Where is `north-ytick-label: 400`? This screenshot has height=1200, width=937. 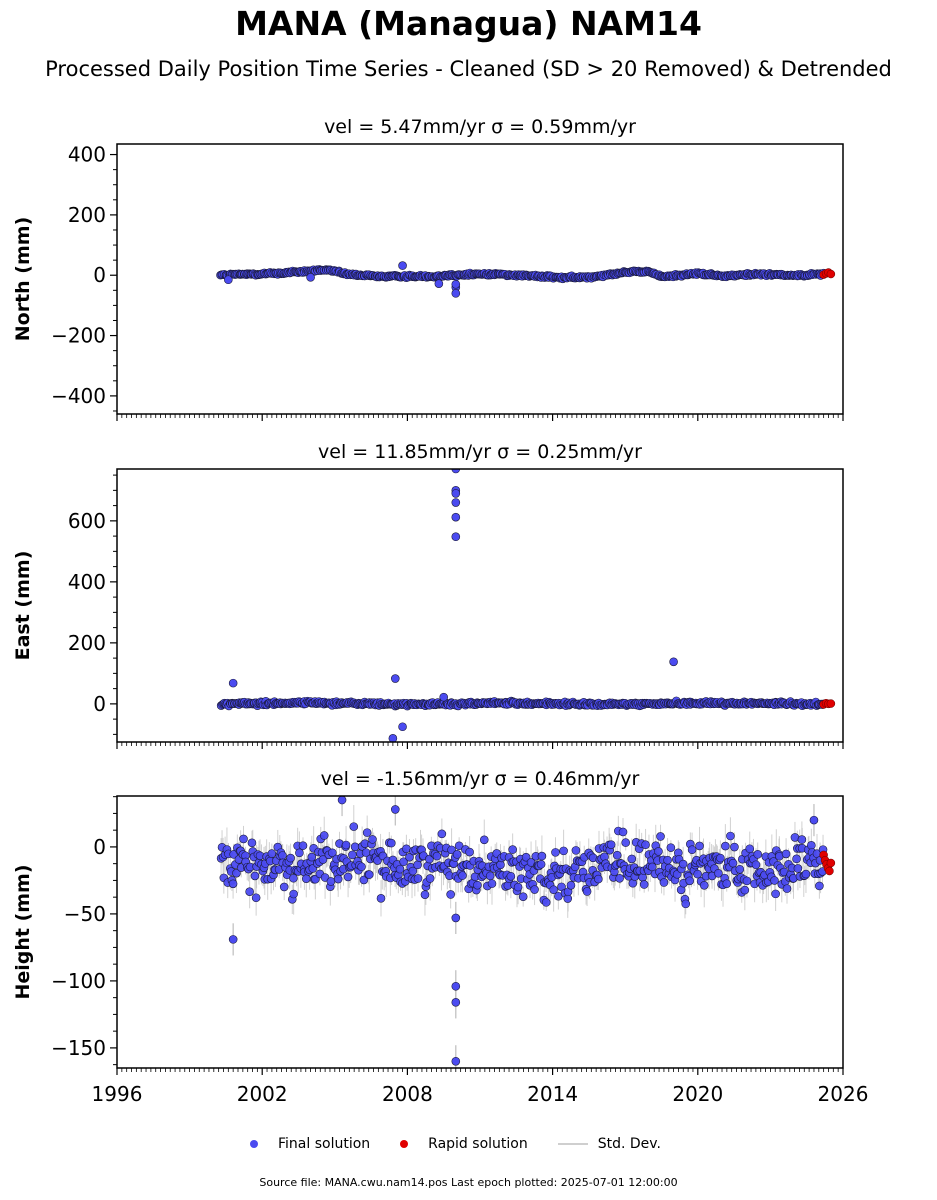 north-ytick-label: 400 is located at coordinates (87, 155).